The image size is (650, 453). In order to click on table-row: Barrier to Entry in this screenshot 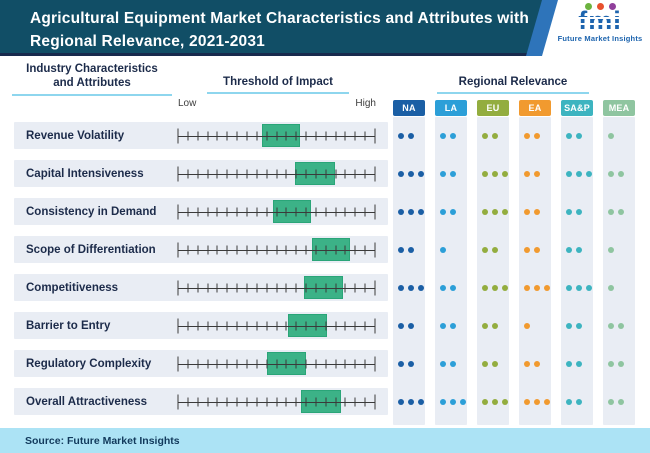, I will do `click(201, 325)`.